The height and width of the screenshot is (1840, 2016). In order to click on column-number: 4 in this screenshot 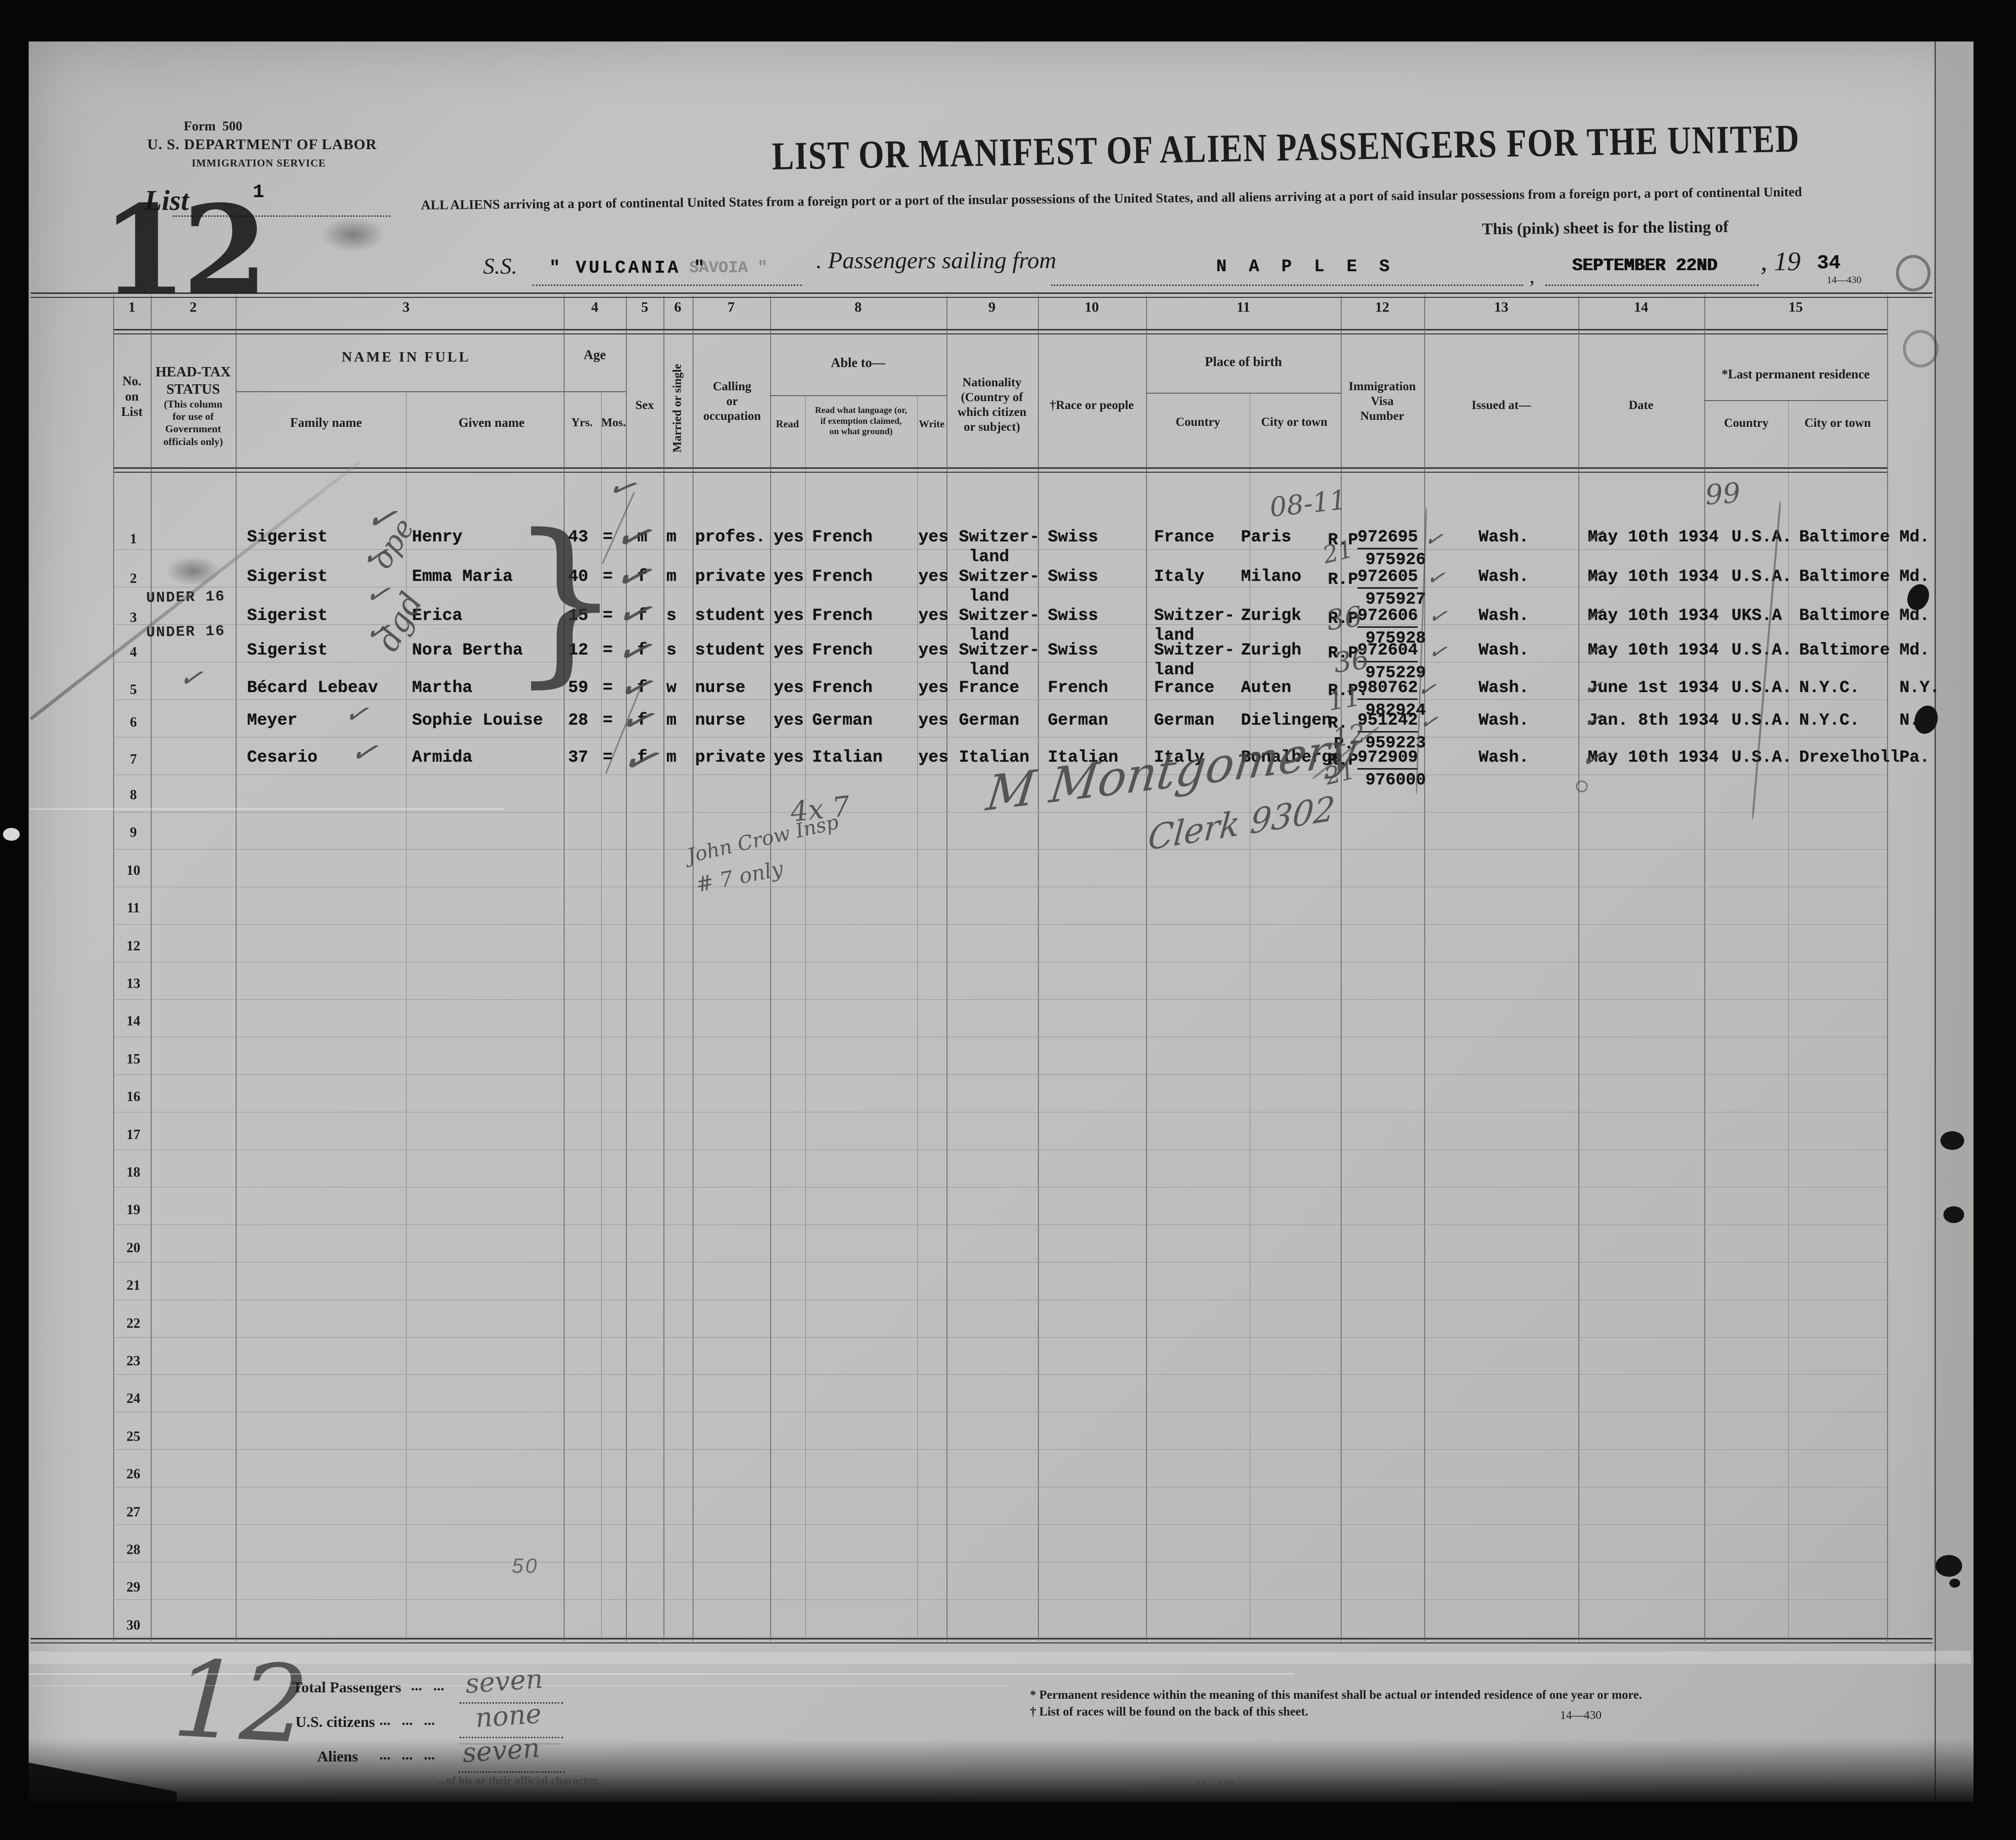, I will do `click(595, 307)`.